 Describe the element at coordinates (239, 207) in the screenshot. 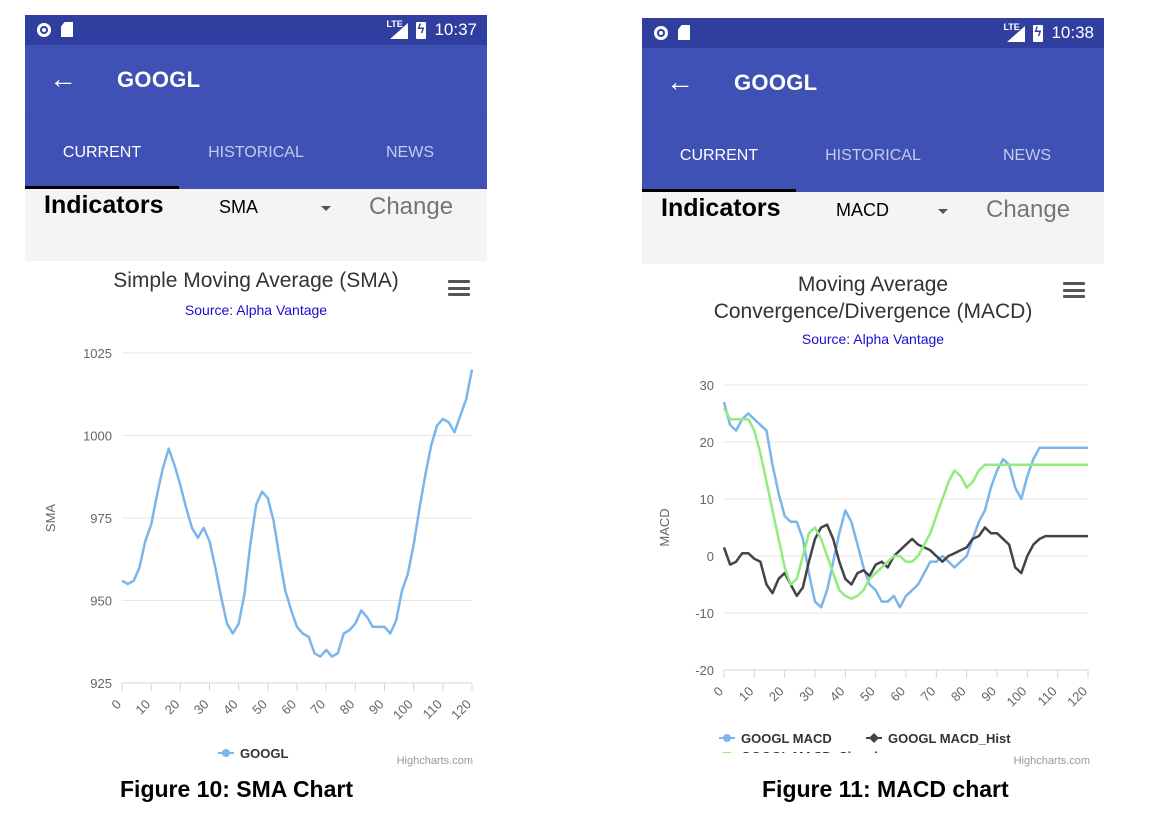

I see `indicator-dropdown: SMA` at that location.